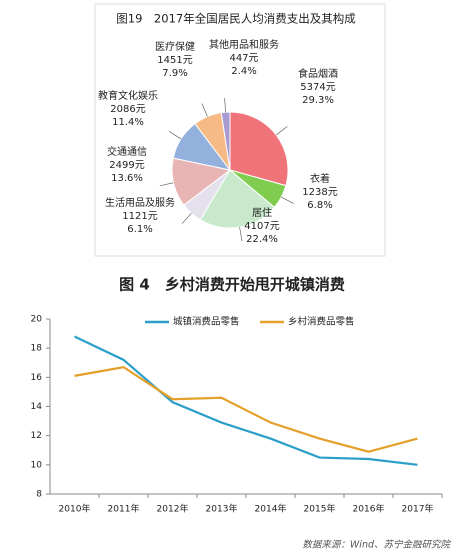 The width and height of the screenshot is (464, 558). What do you see at coordinates (318, 73) in the screenshot?
I see `slice-name: 食品烟酒` at bounding box center [318, 73].